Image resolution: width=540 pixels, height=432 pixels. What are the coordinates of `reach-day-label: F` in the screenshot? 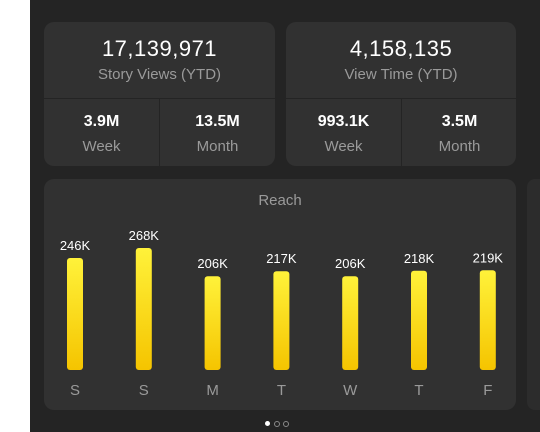 It's located at (487, 390).